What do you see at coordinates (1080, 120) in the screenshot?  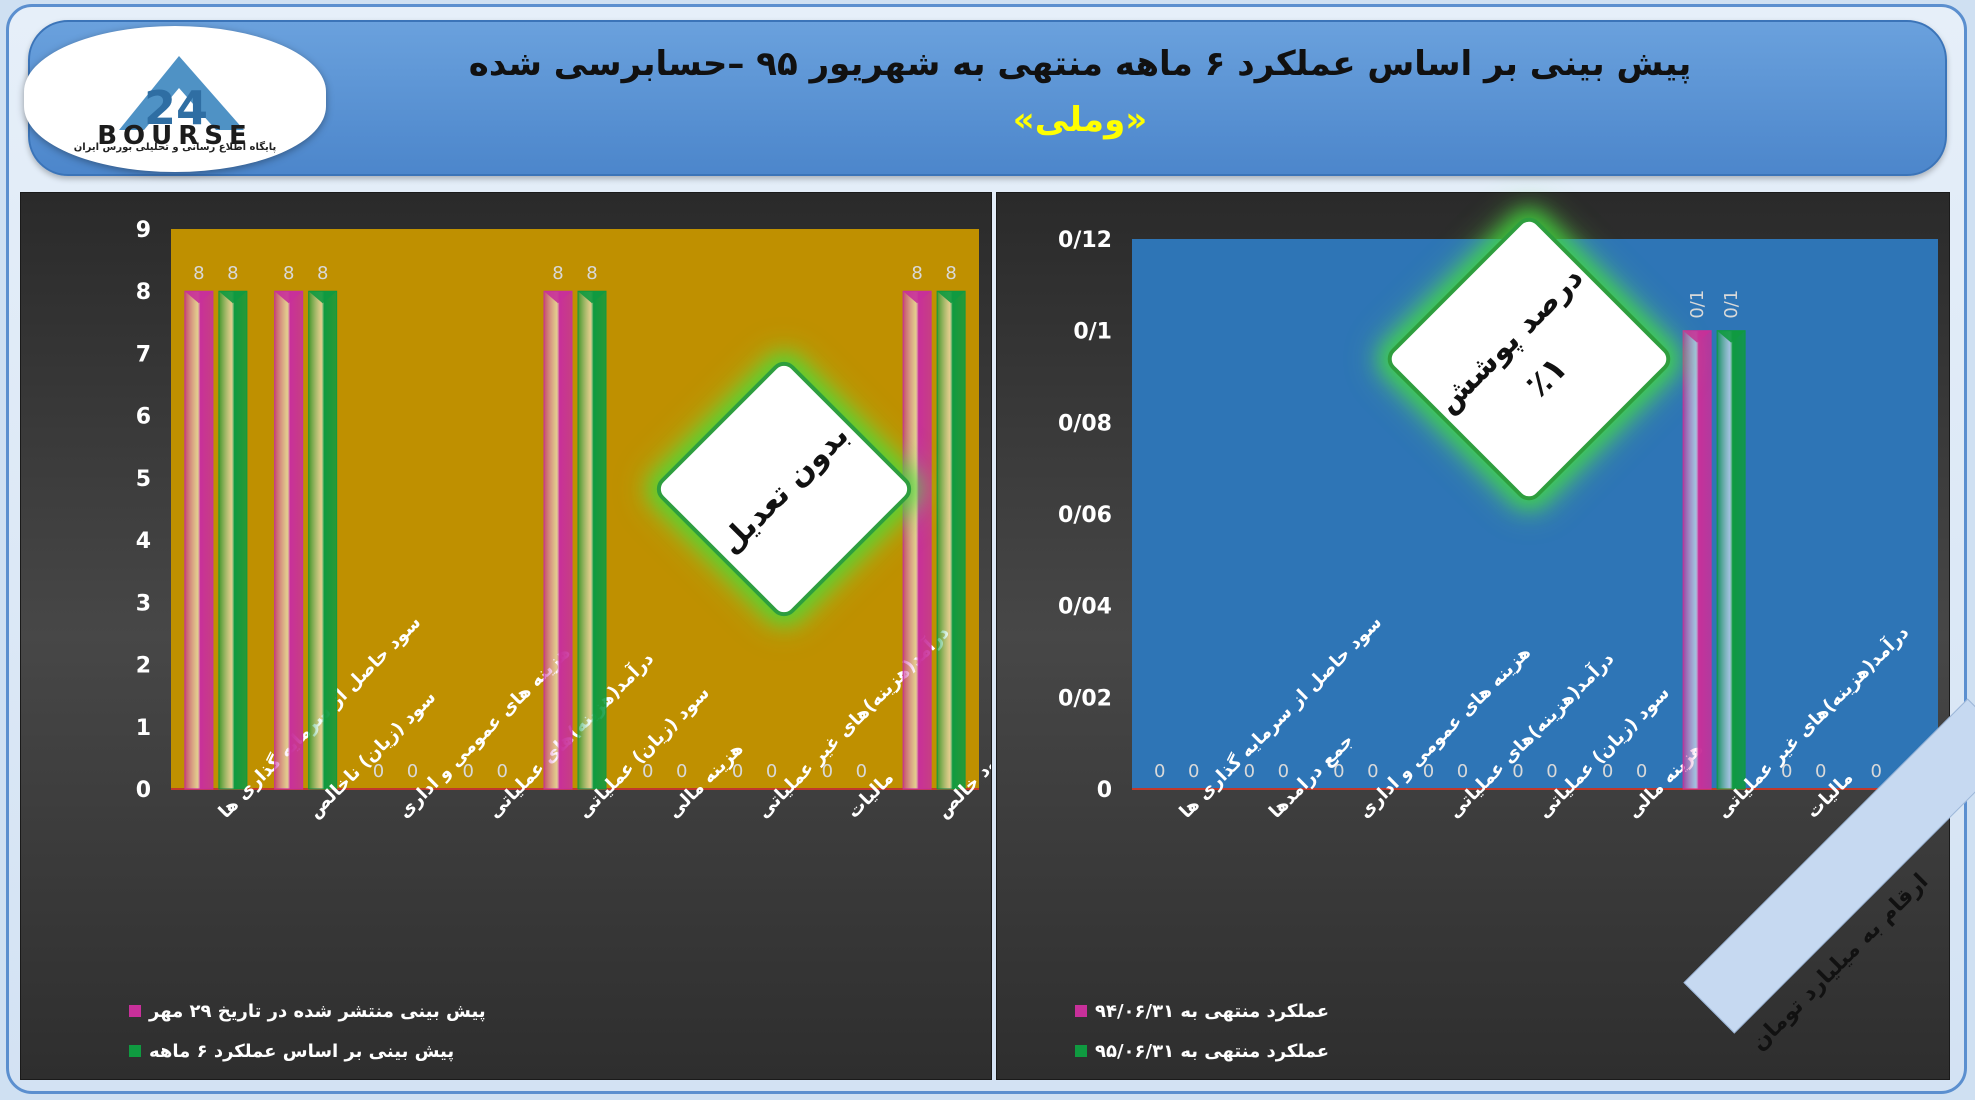 I see `company-symbol: «وملی»` at bounding box center [1080, 120].